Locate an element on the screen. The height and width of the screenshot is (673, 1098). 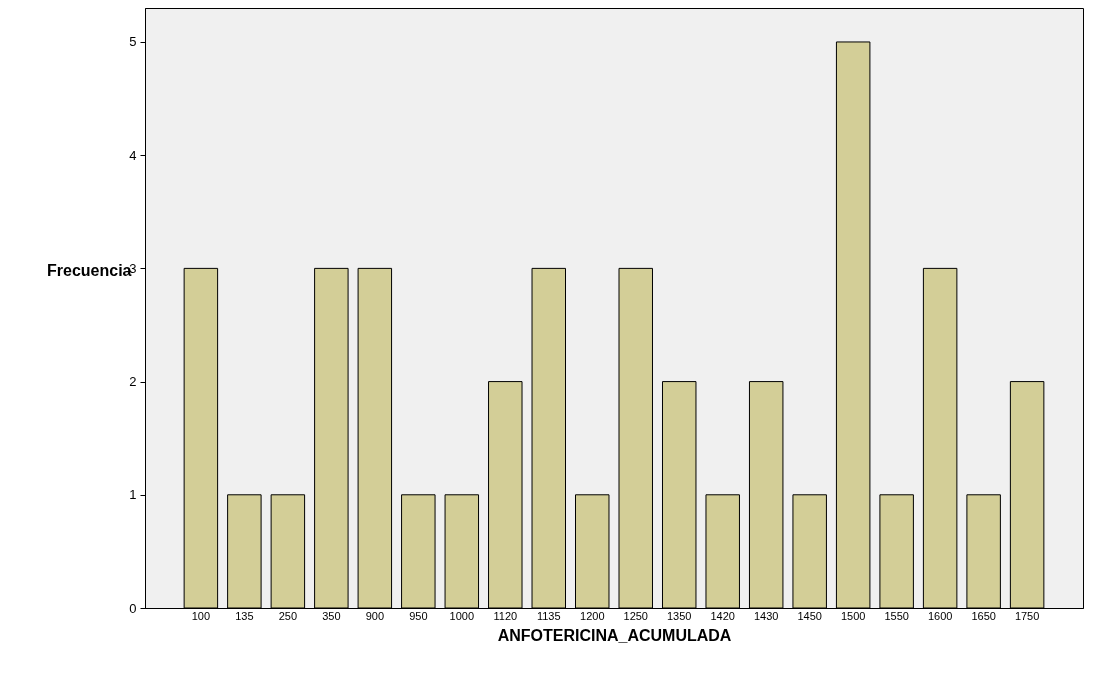
x-axis-title: ANFOTERICINA_ACUMULADA is located at coordinates (614, 635).